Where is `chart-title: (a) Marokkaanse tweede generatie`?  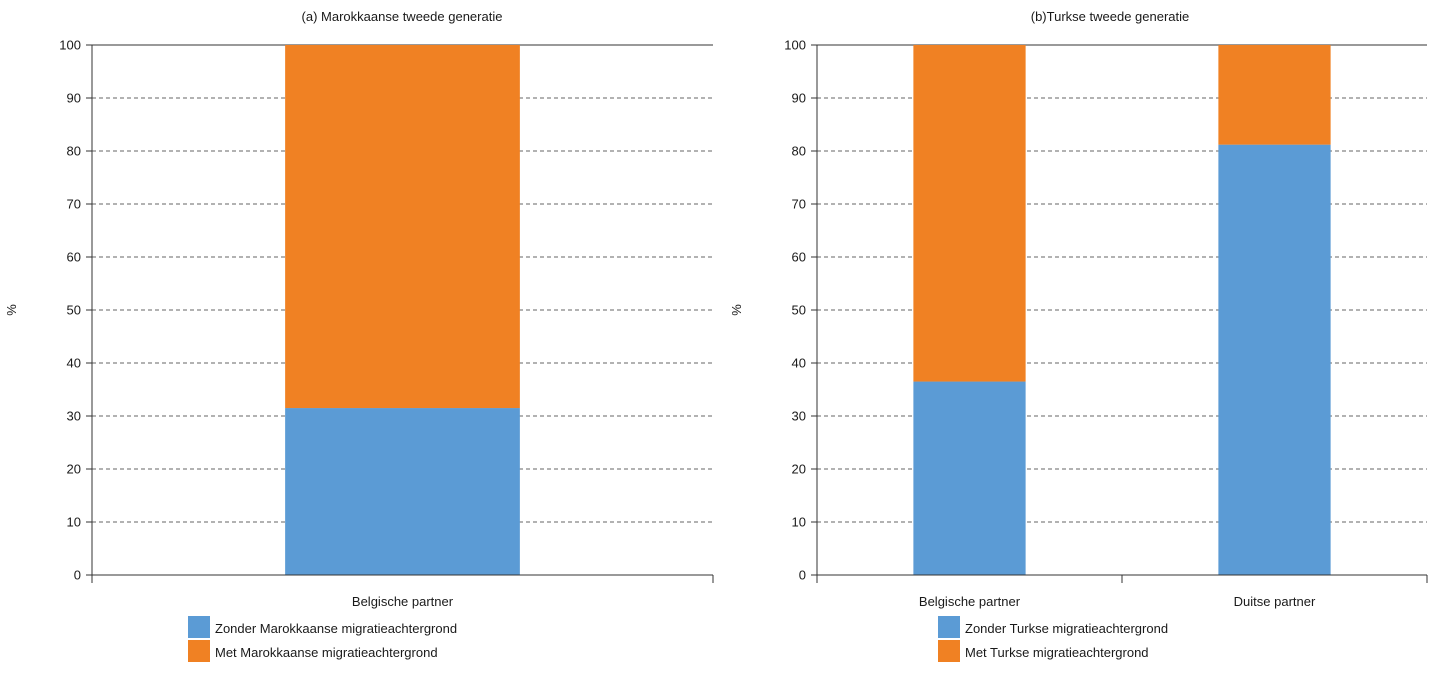 chart-title: (a) Marokkaanse tweede generatie is located at coordinates (402, 16).